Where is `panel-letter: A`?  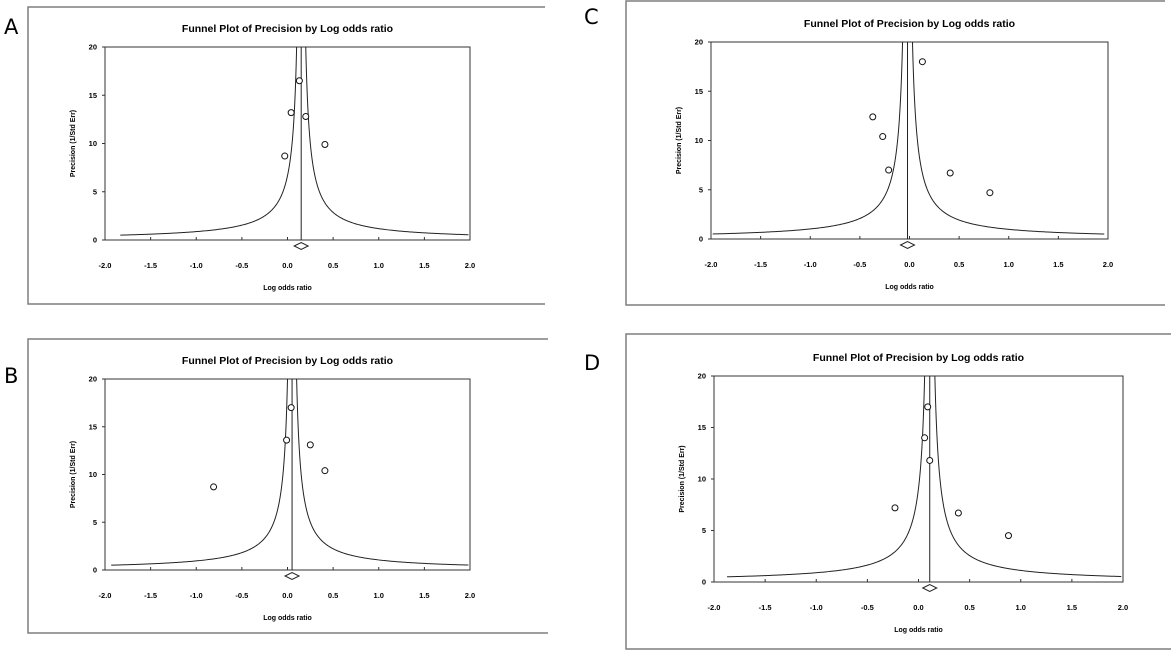 panel-letter: A is located at coordinates (11, 27).